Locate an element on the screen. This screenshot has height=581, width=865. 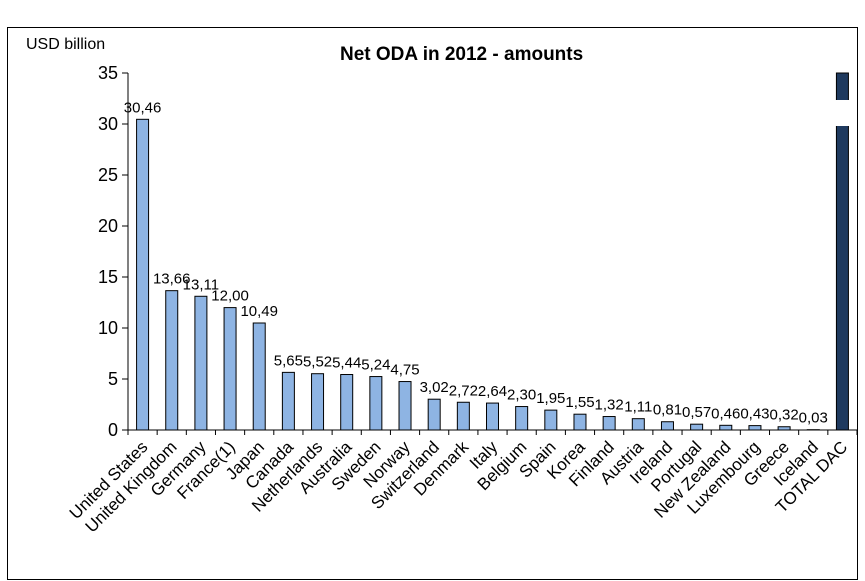
data-label: 1,95 is located at coordinates (550, 398).